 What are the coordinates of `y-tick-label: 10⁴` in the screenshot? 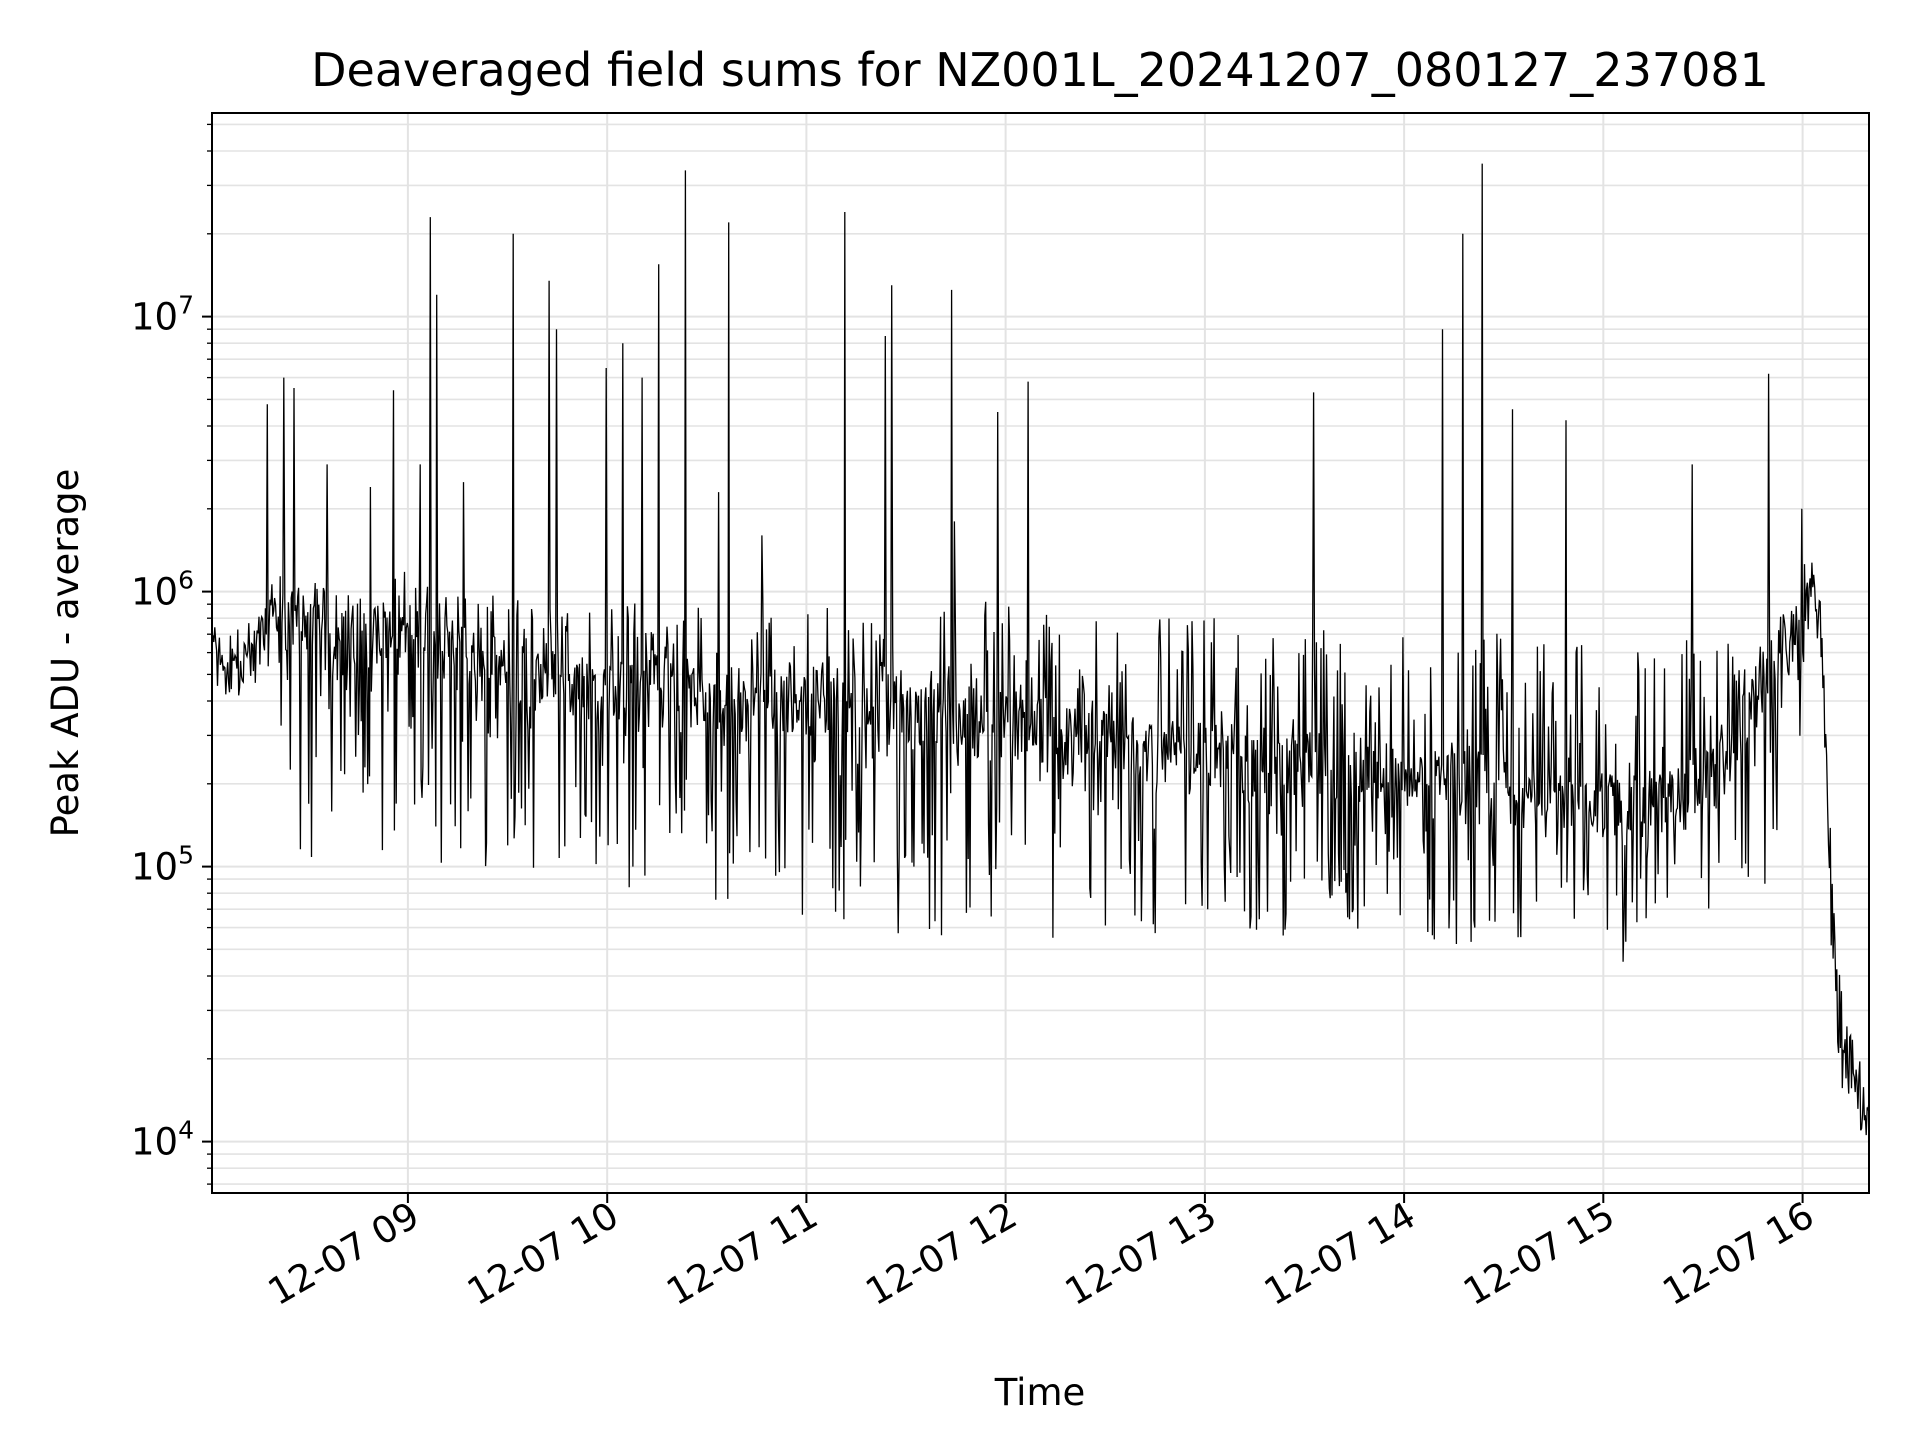 It's located at (162, 1140).